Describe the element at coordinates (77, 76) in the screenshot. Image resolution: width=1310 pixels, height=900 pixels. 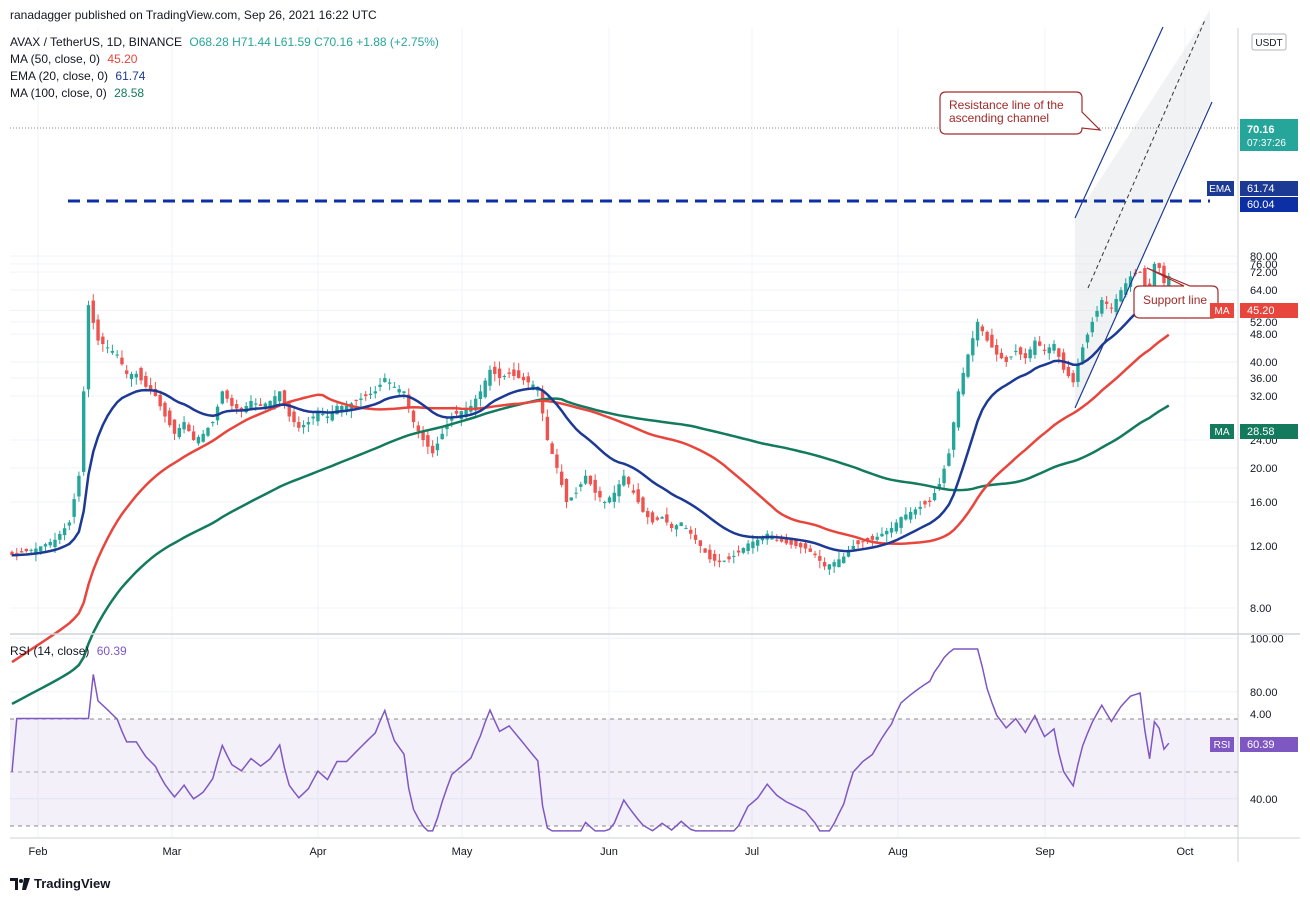
I see `ema20-legend: EMA (20, close, 0) 61.74` at that location.